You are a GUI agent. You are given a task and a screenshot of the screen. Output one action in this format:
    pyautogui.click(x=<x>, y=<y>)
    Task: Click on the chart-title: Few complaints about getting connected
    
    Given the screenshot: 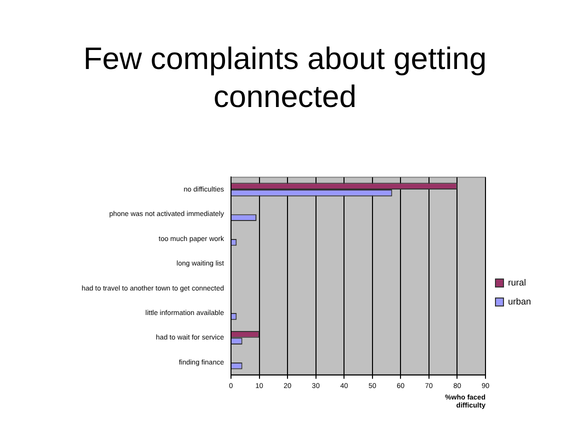 What is the action you would take?
    pyautogui.click(x=285, y=78)
    